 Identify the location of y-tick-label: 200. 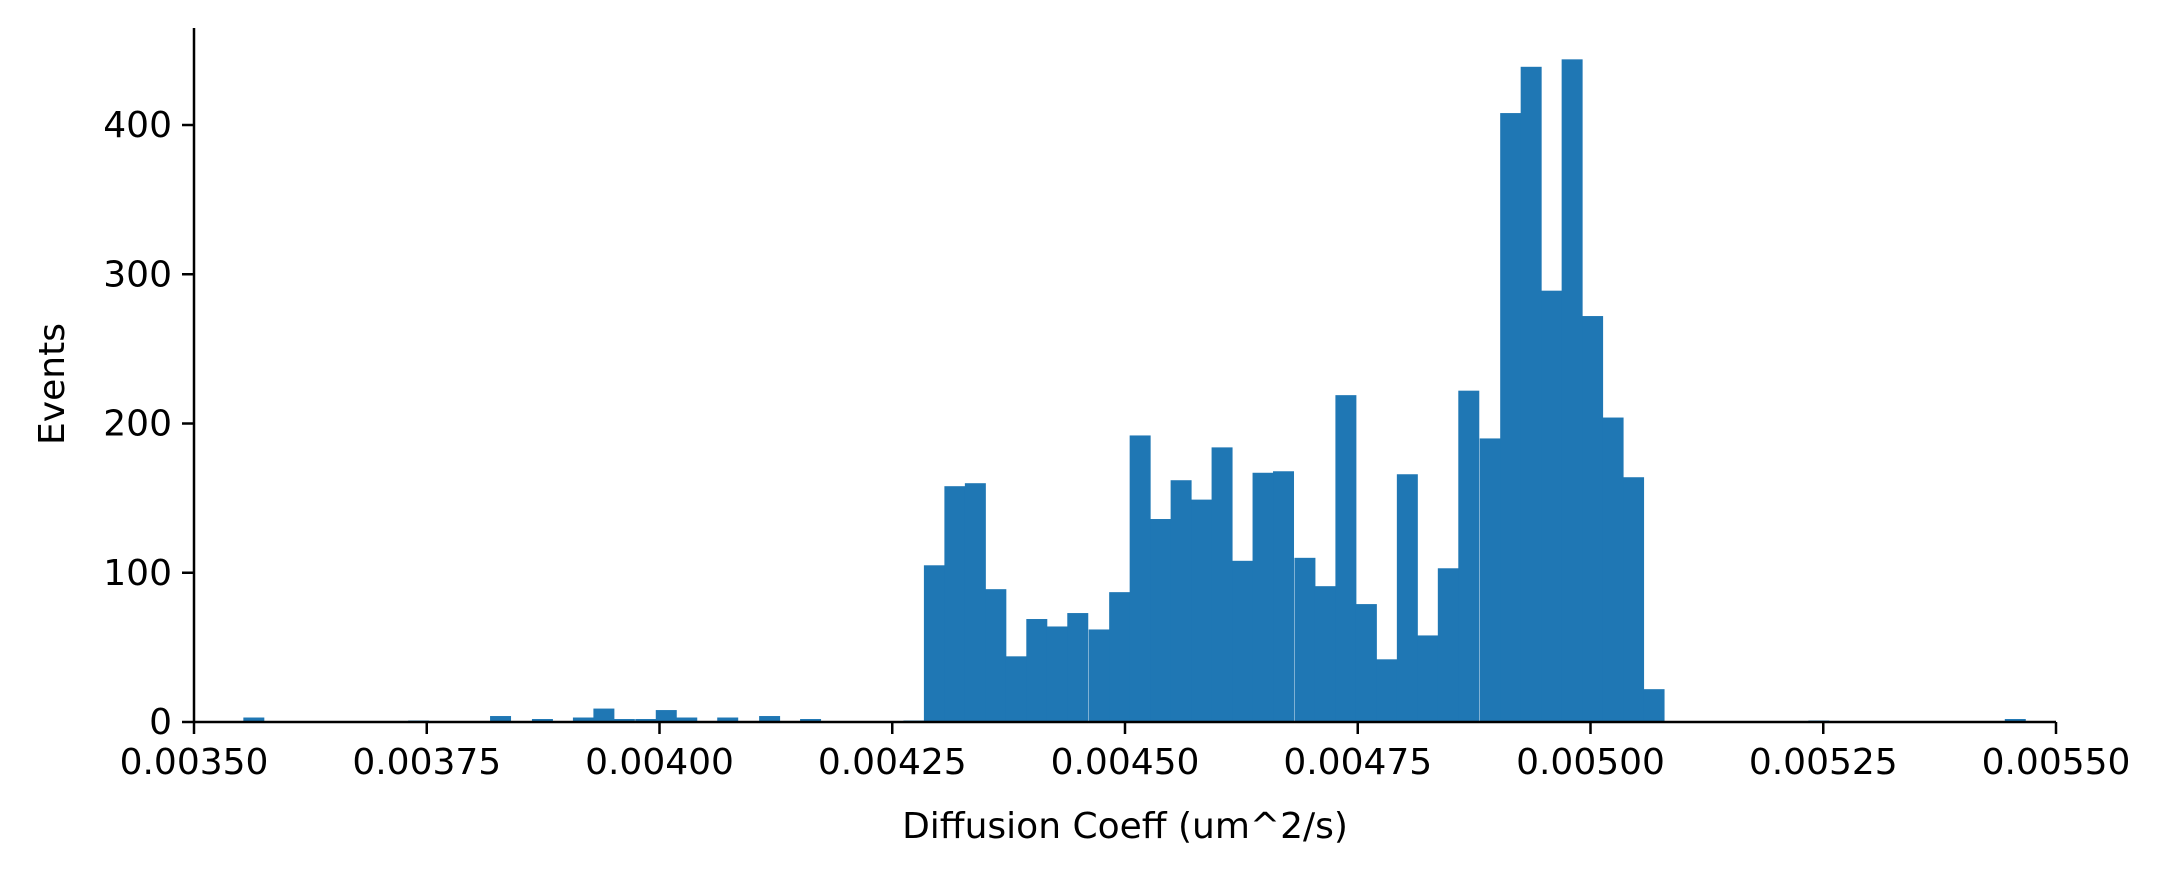
(137, 424).